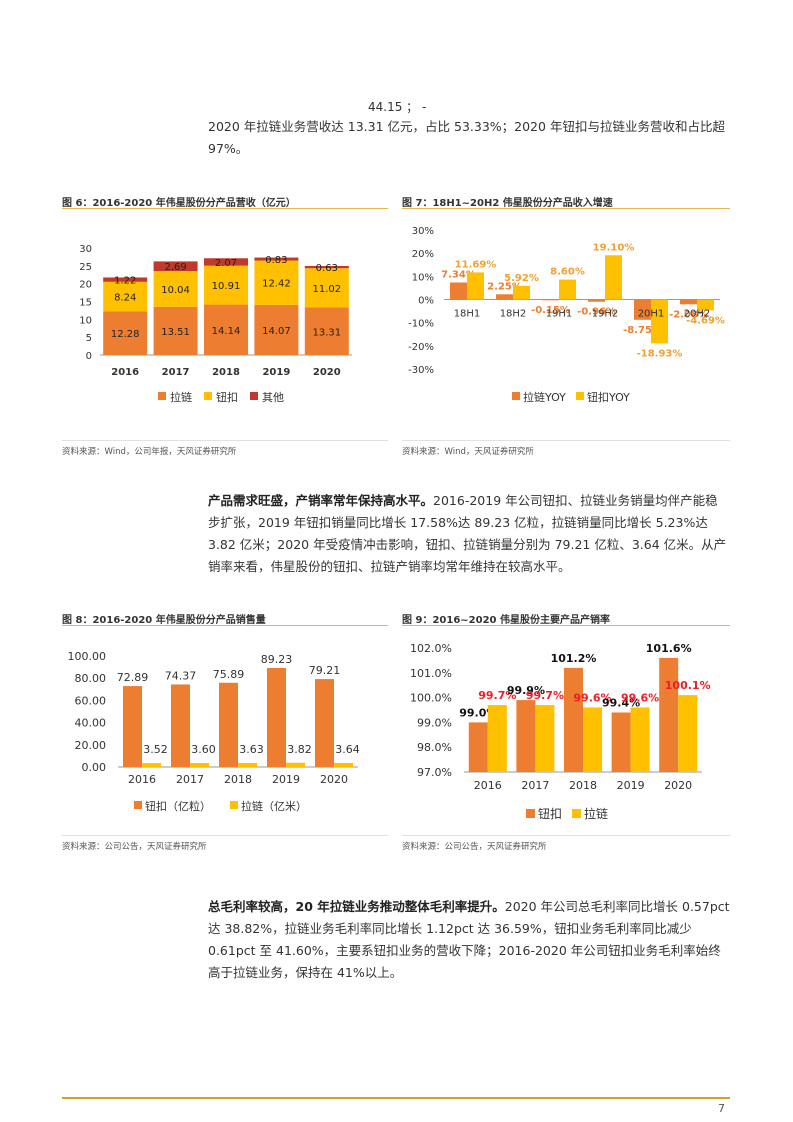 The height and width of the screenshot is (1122, 793). I want to click on data-label: -18.93%, so click(660, 353).